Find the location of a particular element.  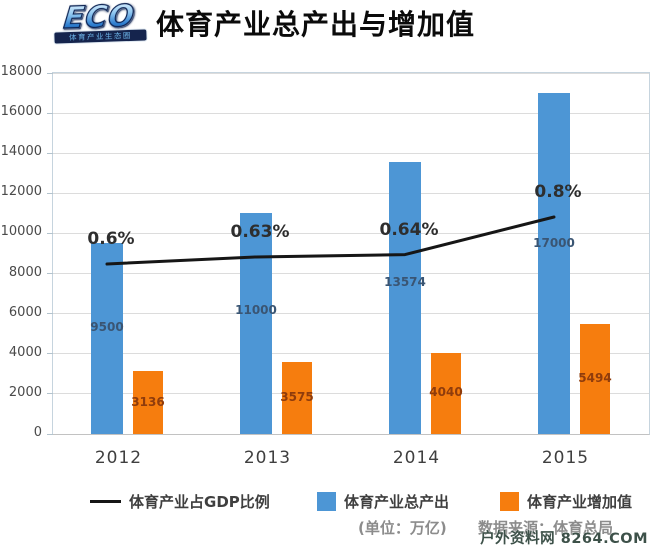

bar-value-label: 9500 is located at coordinates (107, 327).